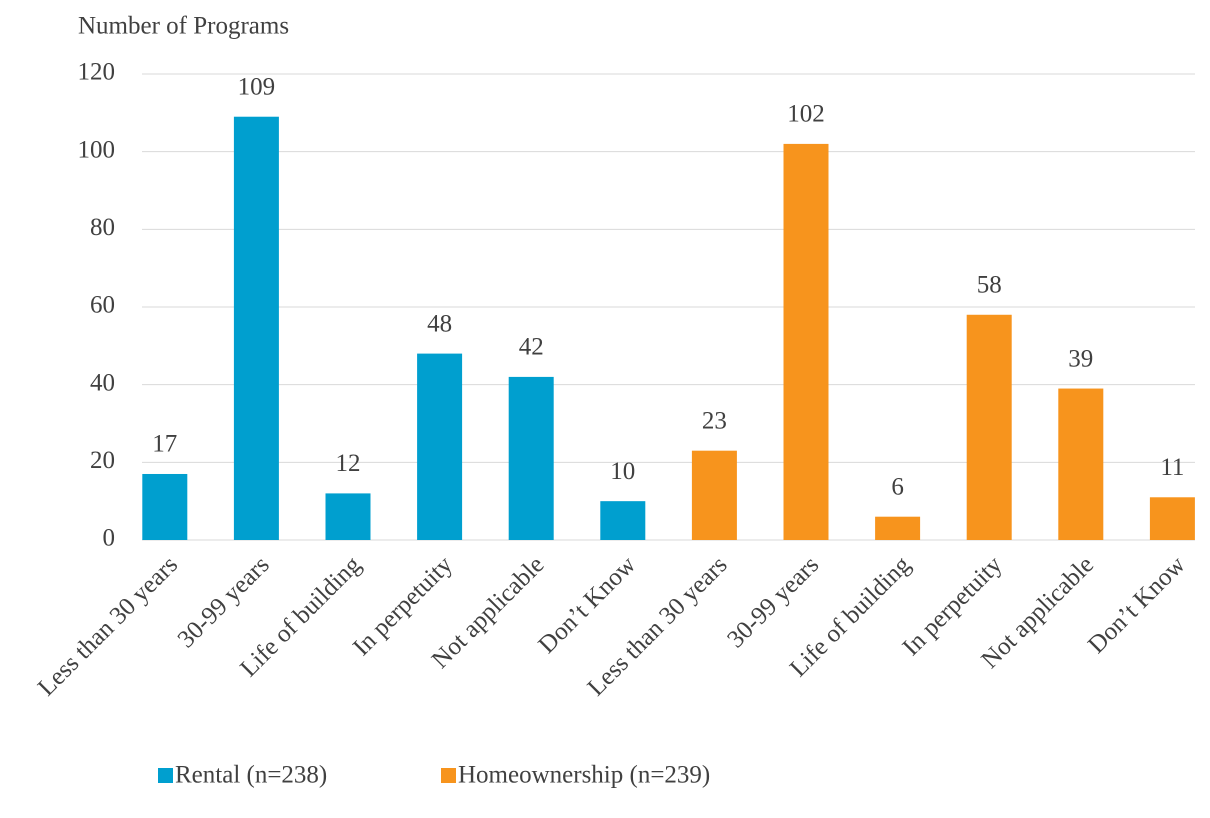 The image size is (1210, 818). I want to click on x-tick-label: Don’t Know, so click(1137, 605).